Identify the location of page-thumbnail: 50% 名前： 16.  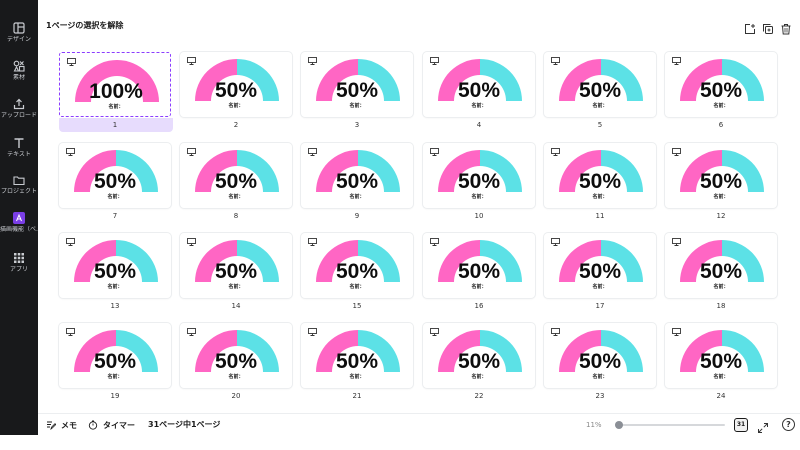
(479, 267).